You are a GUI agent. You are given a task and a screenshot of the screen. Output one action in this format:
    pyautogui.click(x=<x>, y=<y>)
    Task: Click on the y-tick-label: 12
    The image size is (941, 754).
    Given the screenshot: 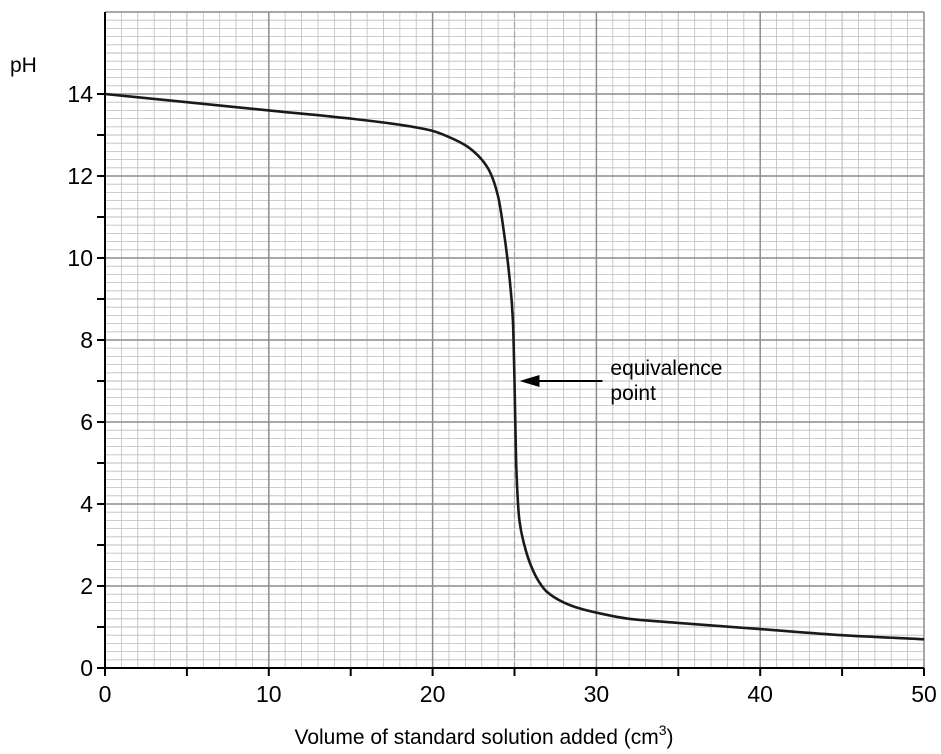 What is the action you would take?
    pyautogui.click(x=80, y=176)
    